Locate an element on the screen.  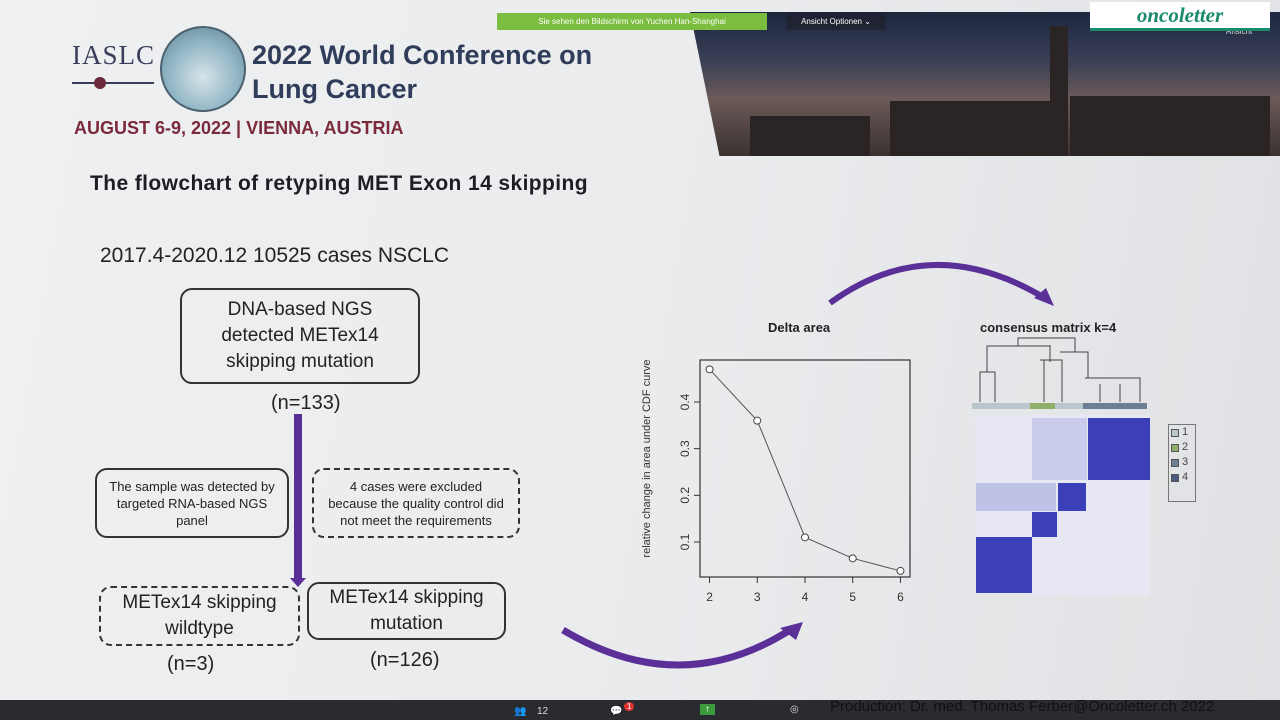
legend-item-1: 1 is located at coordinates (1183, 432).